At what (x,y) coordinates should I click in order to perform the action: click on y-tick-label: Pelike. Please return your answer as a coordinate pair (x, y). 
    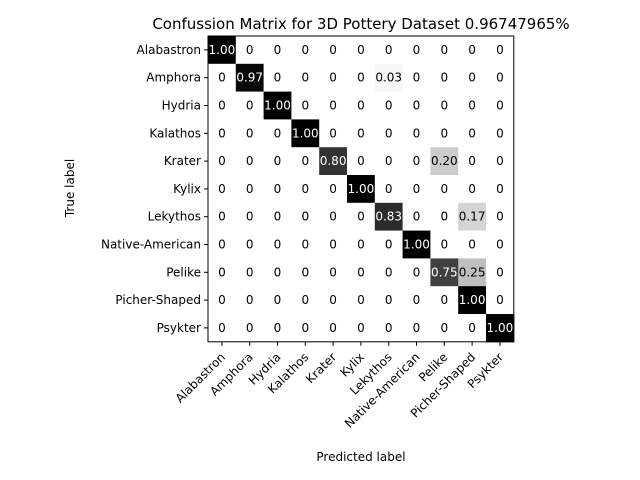
    Looking at the image, I should click on (183, 272).